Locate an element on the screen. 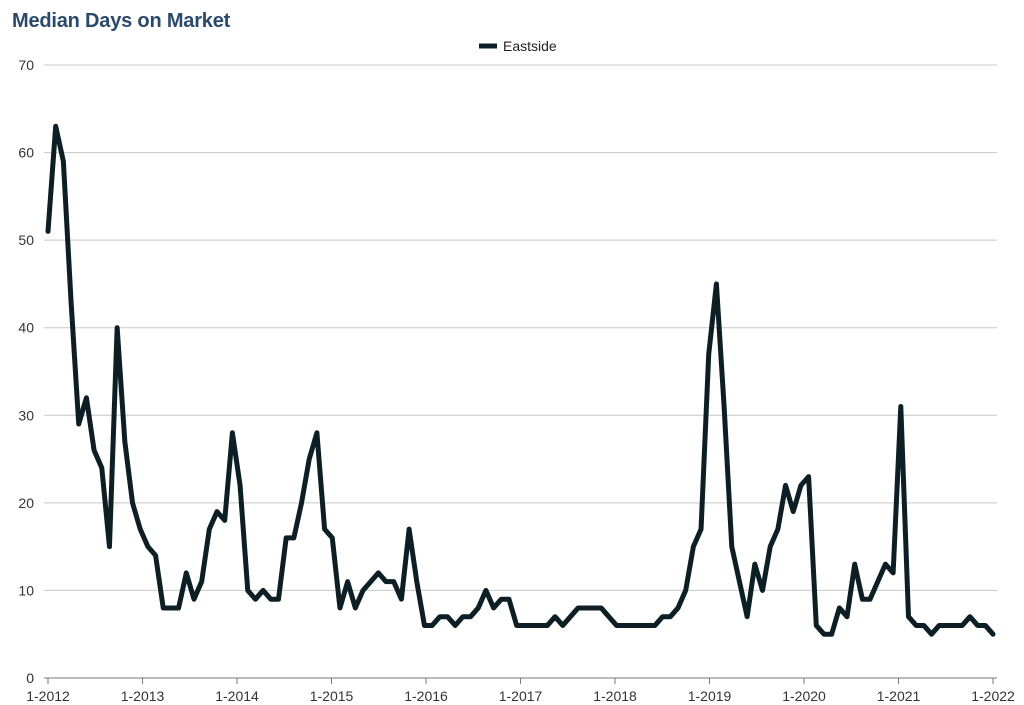  legend: Eastside is located at coordinates (518, 46).